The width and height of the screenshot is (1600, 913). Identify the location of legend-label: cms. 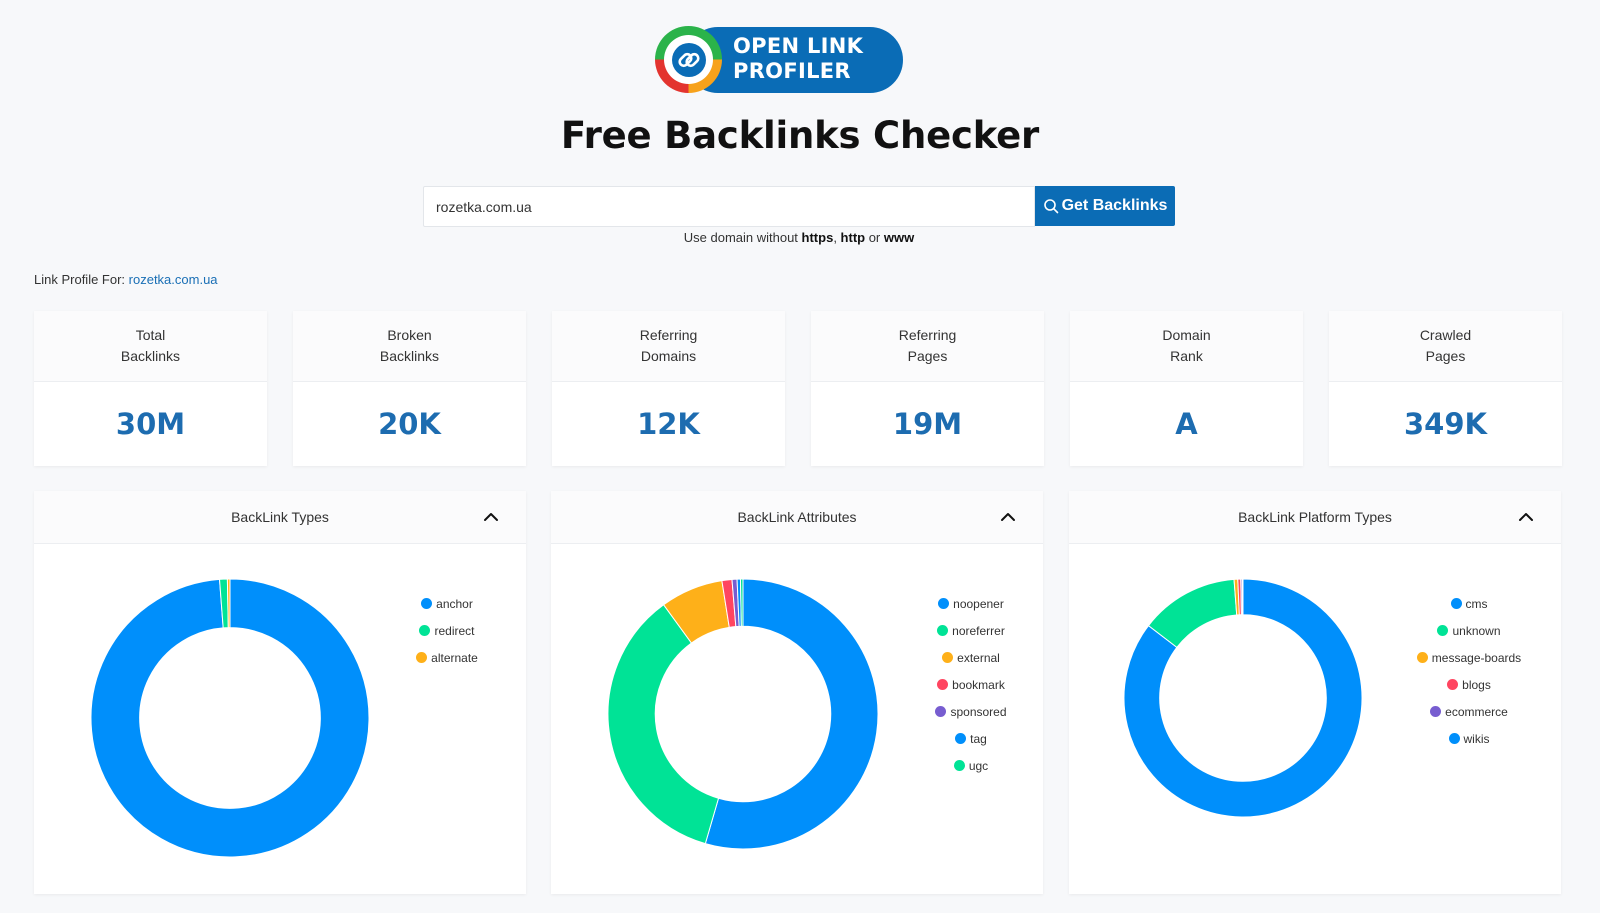
(1476, 603).